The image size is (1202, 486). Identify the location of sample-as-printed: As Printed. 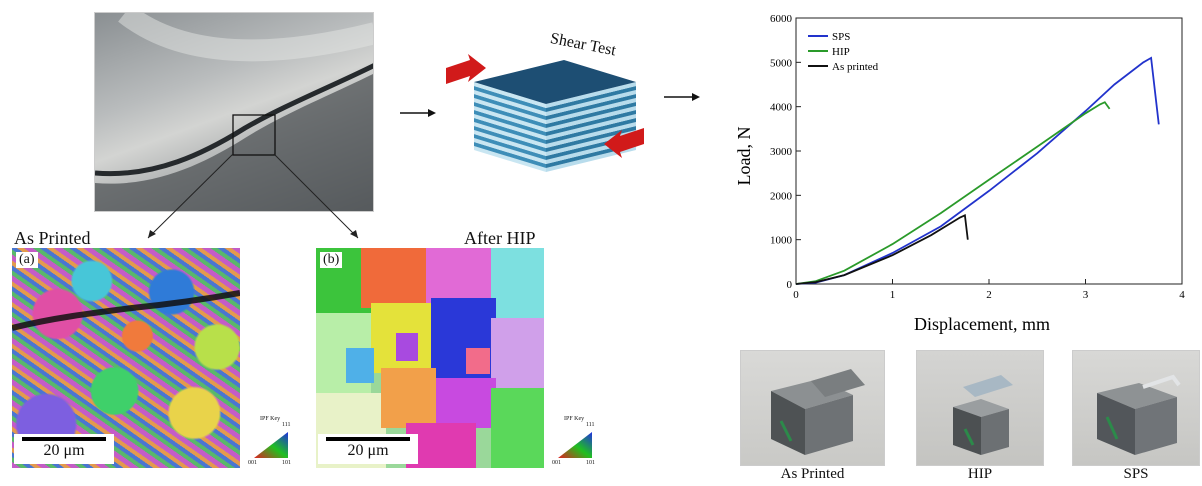
(812, 417).